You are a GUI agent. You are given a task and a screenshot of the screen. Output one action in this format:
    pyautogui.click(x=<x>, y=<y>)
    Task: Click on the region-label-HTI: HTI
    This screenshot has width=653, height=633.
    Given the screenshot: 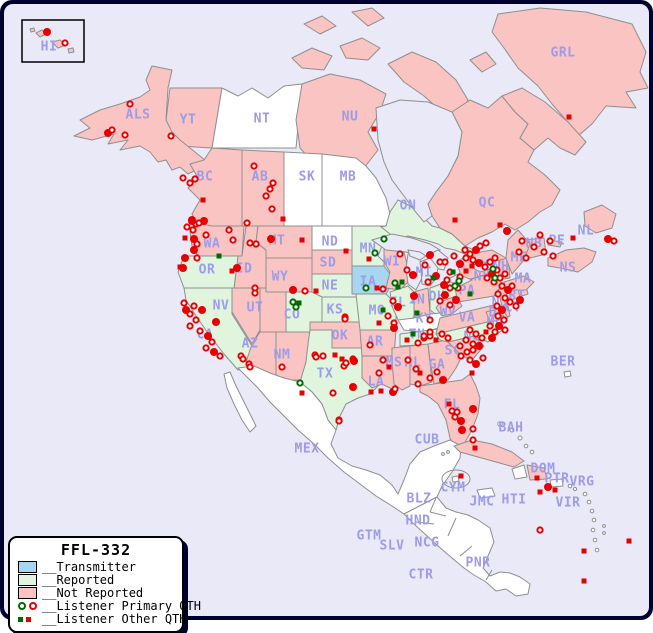 What is the action you would take?
    pyautogui.click(x=514, y=500)
    